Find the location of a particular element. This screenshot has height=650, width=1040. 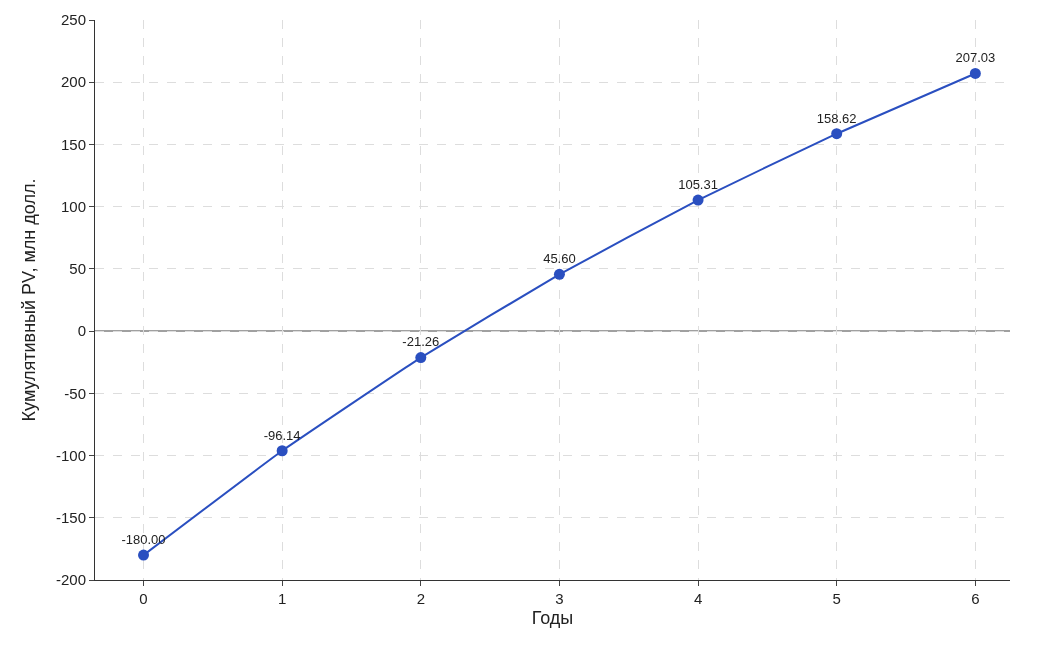

x-tick-label: 4 is located at coordinates (698, 598).